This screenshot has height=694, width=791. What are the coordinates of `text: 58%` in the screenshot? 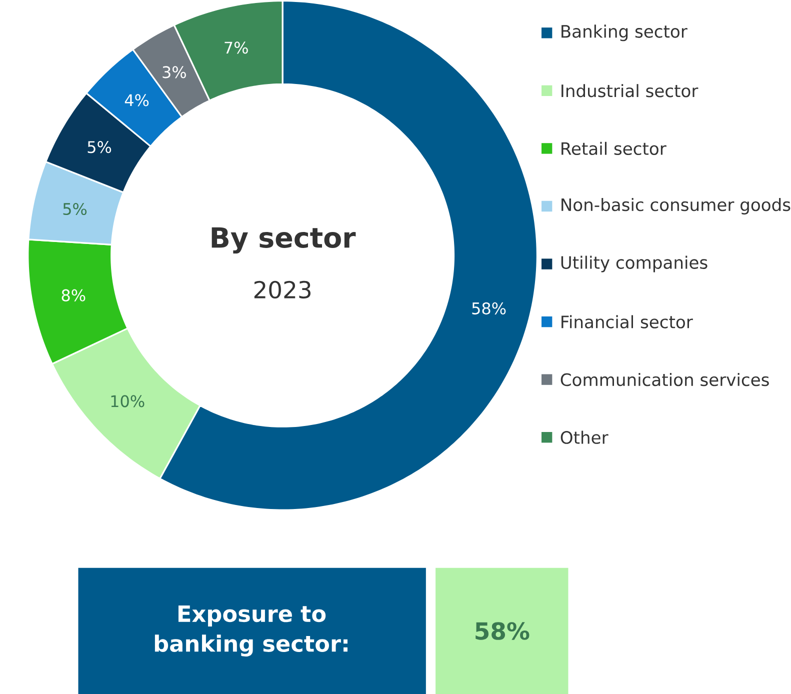 It's located at (503, 631).